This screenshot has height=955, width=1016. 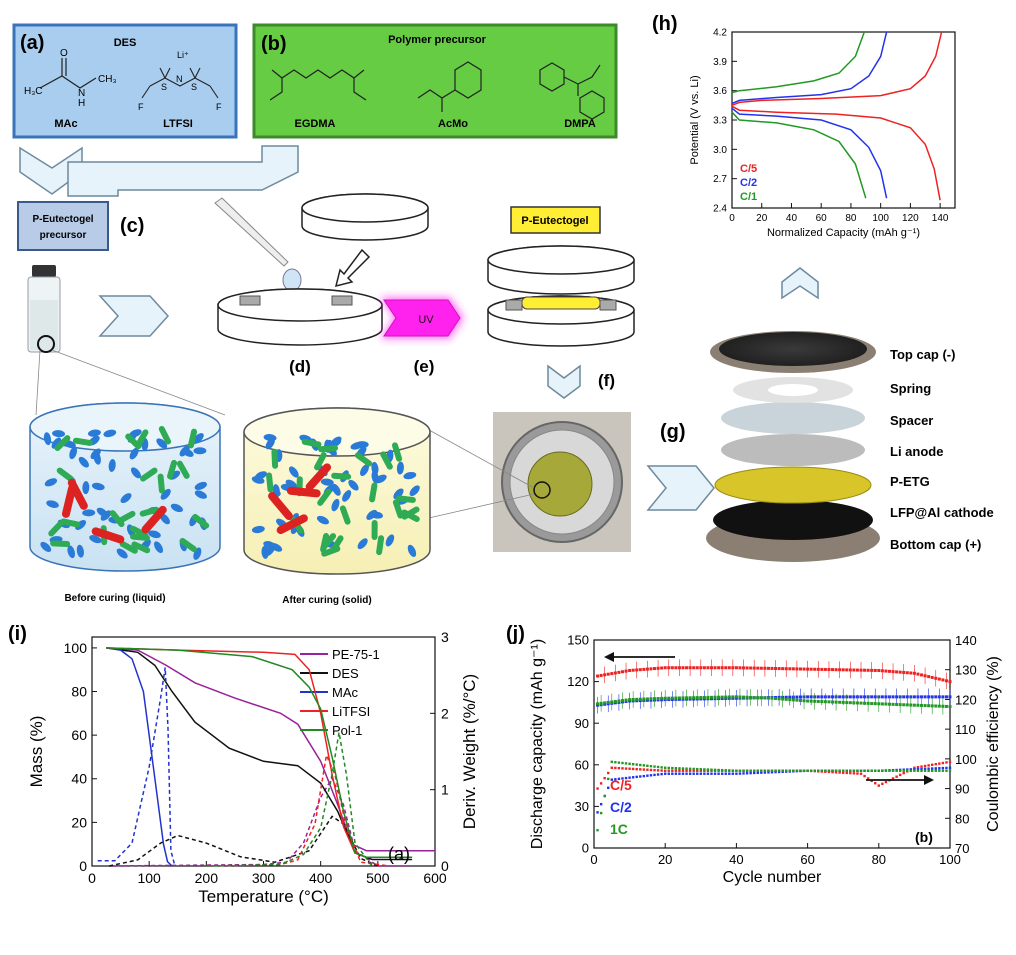 I want to click on legend-entry: MAc, so click(x=345, y=692).